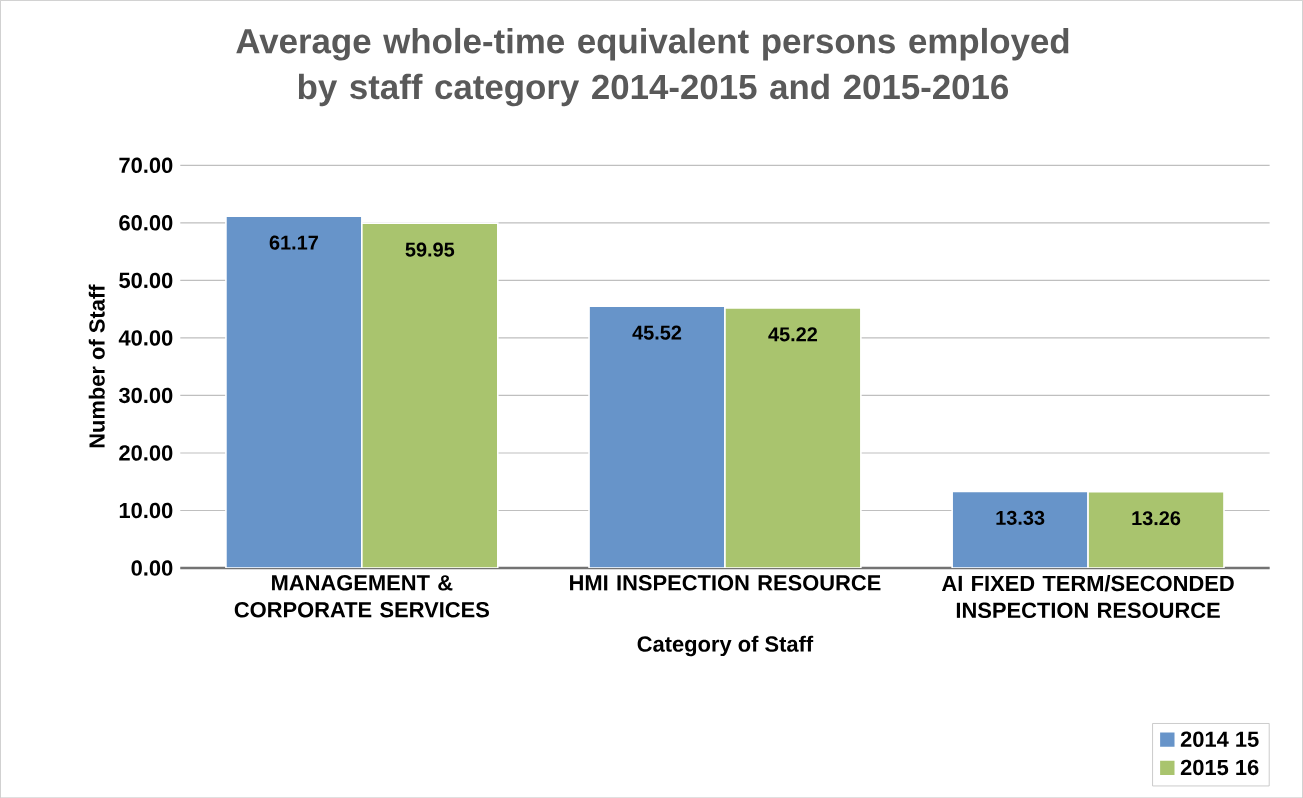 This screenshot has width=1303, height=798. Describe the element at coordinates (152, 568) in the screenshot. I see `y-tick-label: 0.00` at that location.